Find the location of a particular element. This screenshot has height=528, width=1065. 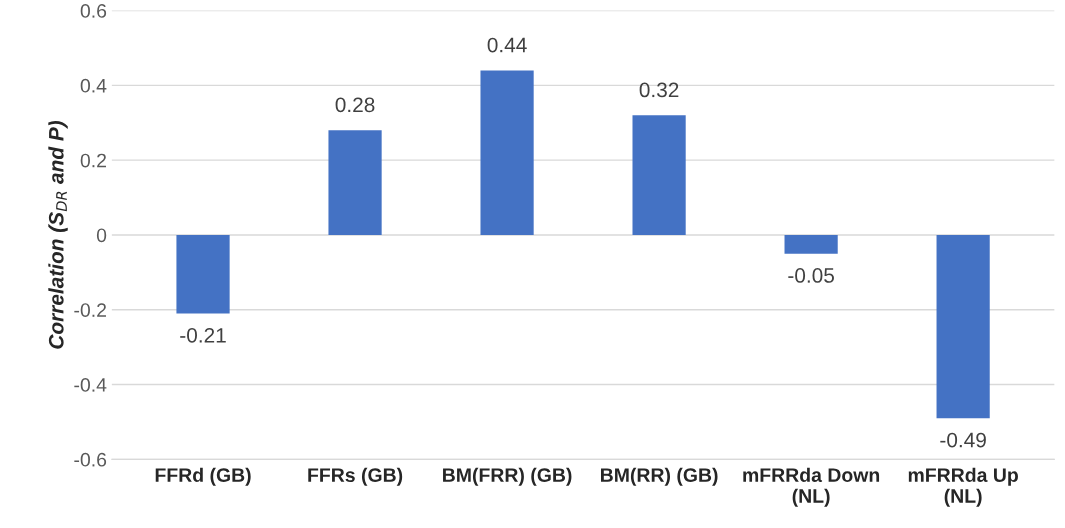

x-tick-label: mFRRda Up (NL) is located at coordinates (963, 487).